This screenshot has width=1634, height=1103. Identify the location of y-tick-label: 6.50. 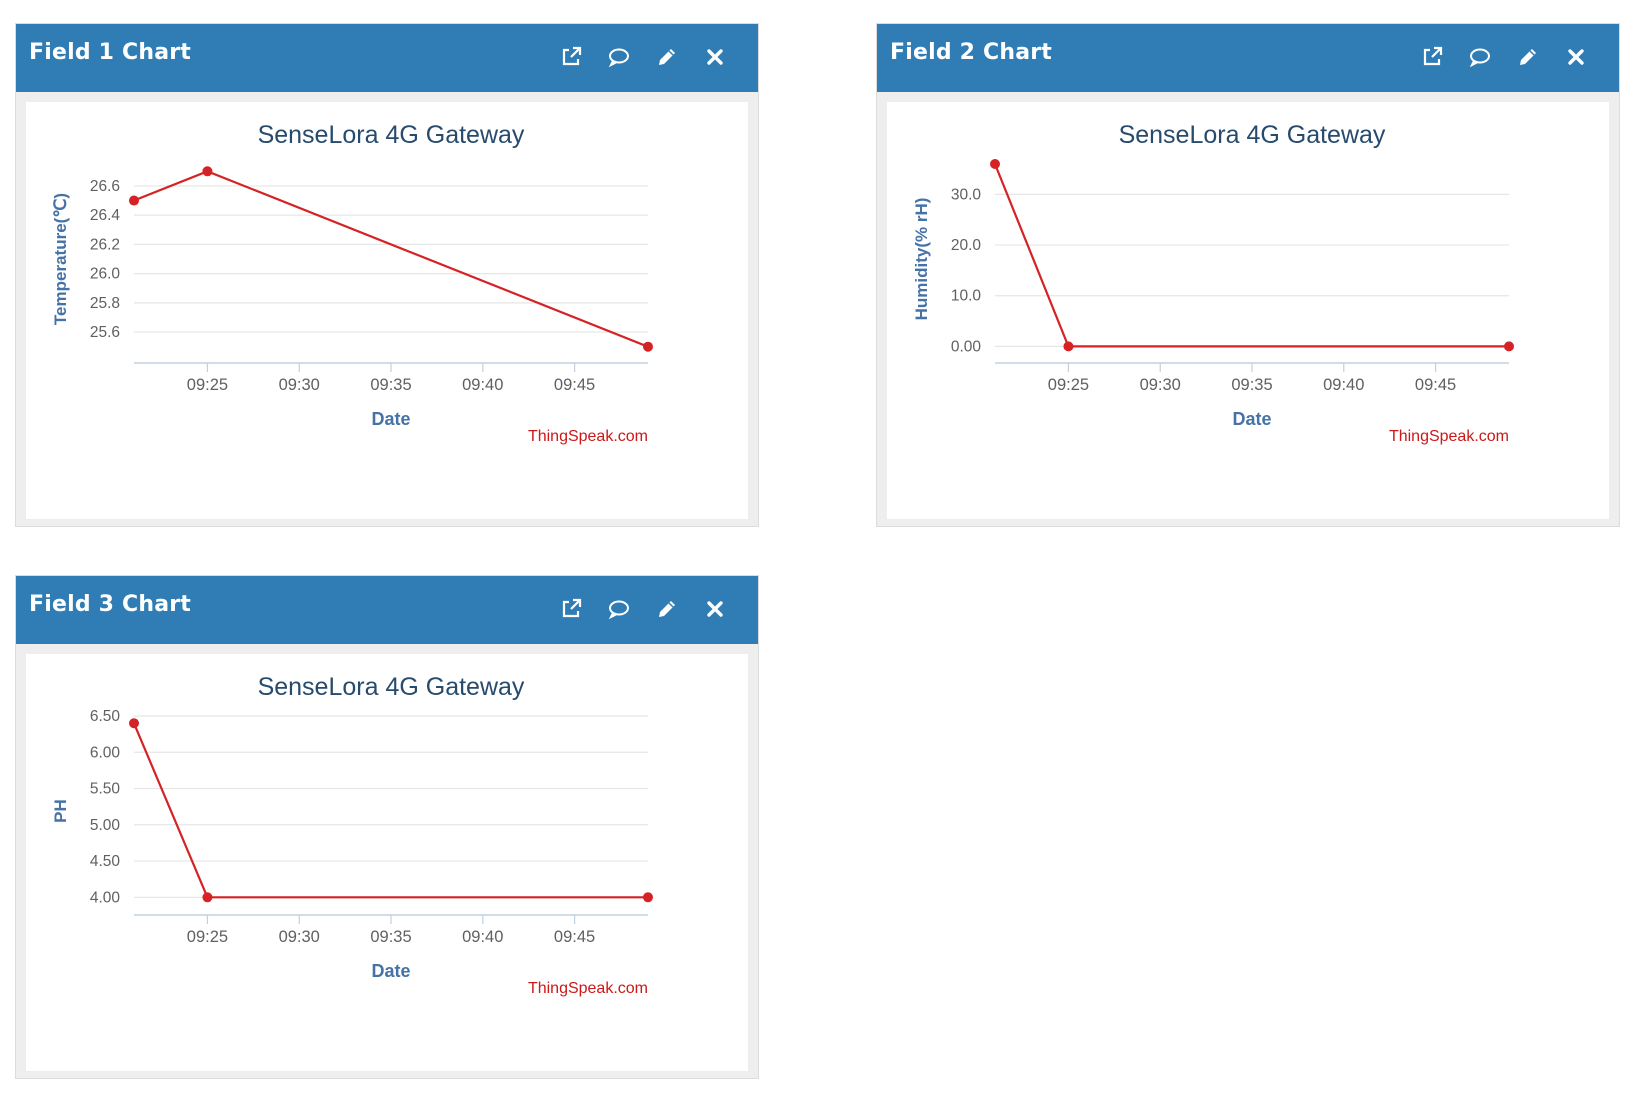
(105, 716).